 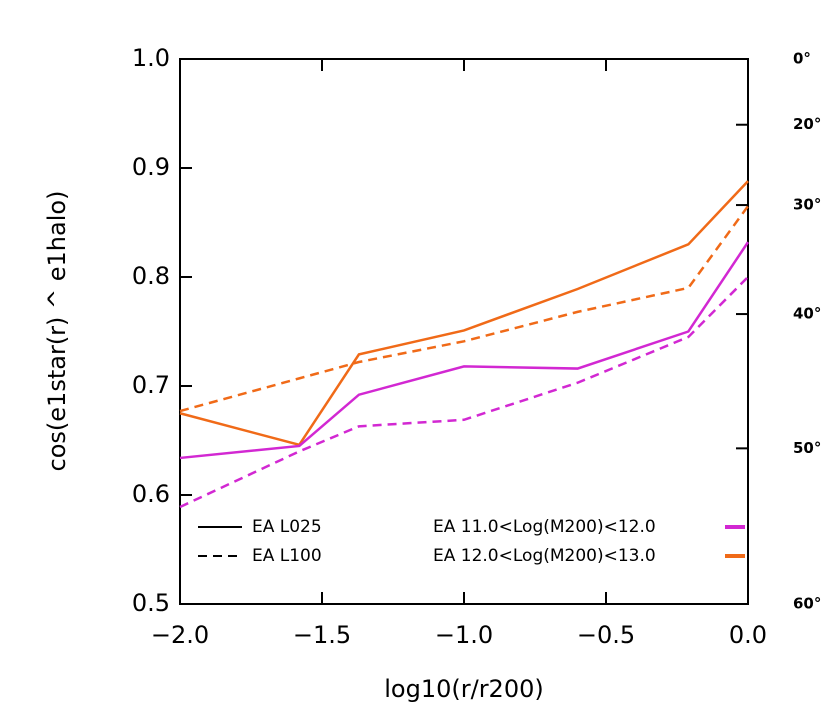 I want to click on y-tick-label: 0.7, so click(x=151, y=385).